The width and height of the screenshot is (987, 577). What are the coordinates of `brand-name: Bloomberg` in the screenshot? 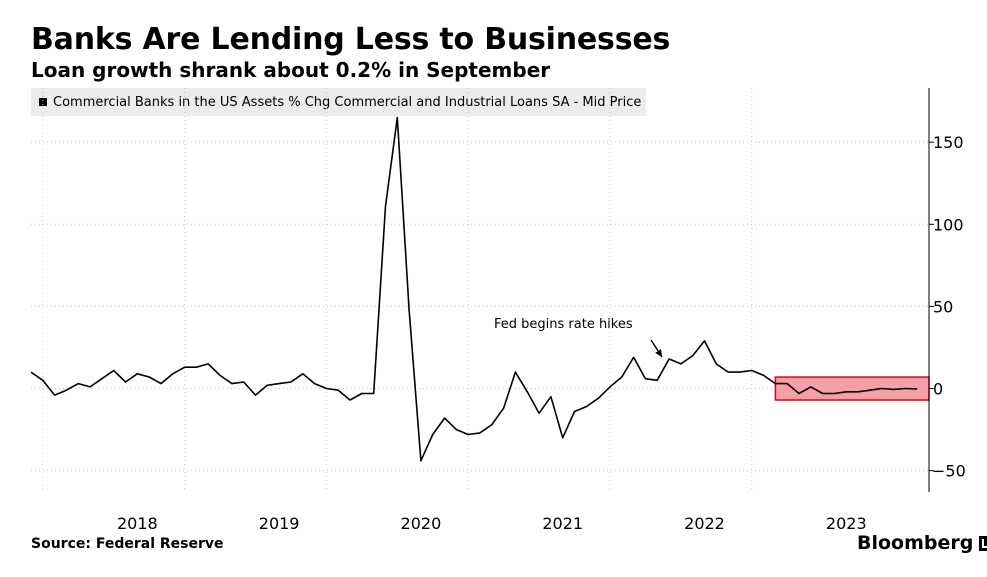 It's located at (915, 543).